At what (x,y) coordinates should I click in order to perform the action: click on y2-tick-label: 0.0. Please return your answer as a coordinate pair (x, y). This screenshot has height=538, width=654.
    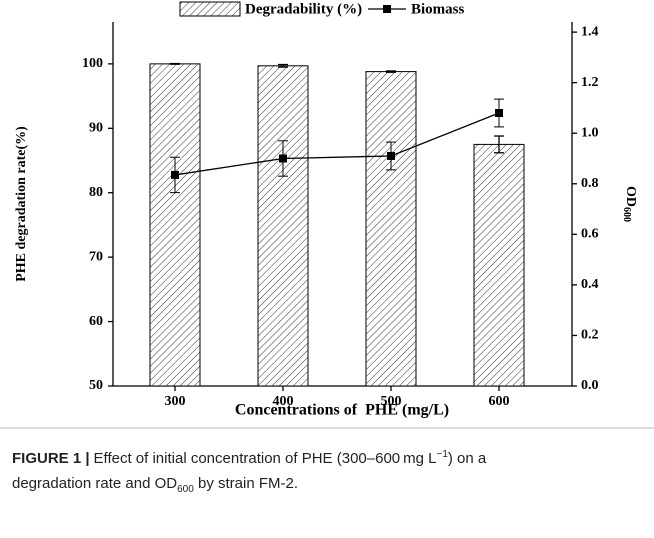
    Looking at the image, I should click on (590, 385).